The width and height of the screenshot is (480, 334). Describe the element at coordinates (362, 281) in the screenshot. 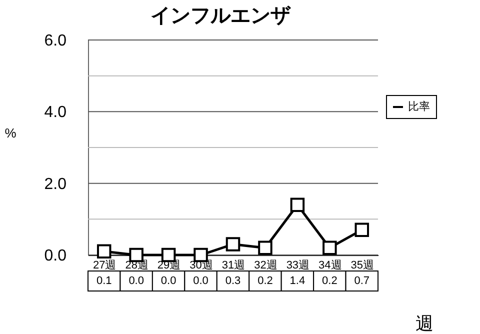

I see `data-label: 0.7` at that location.